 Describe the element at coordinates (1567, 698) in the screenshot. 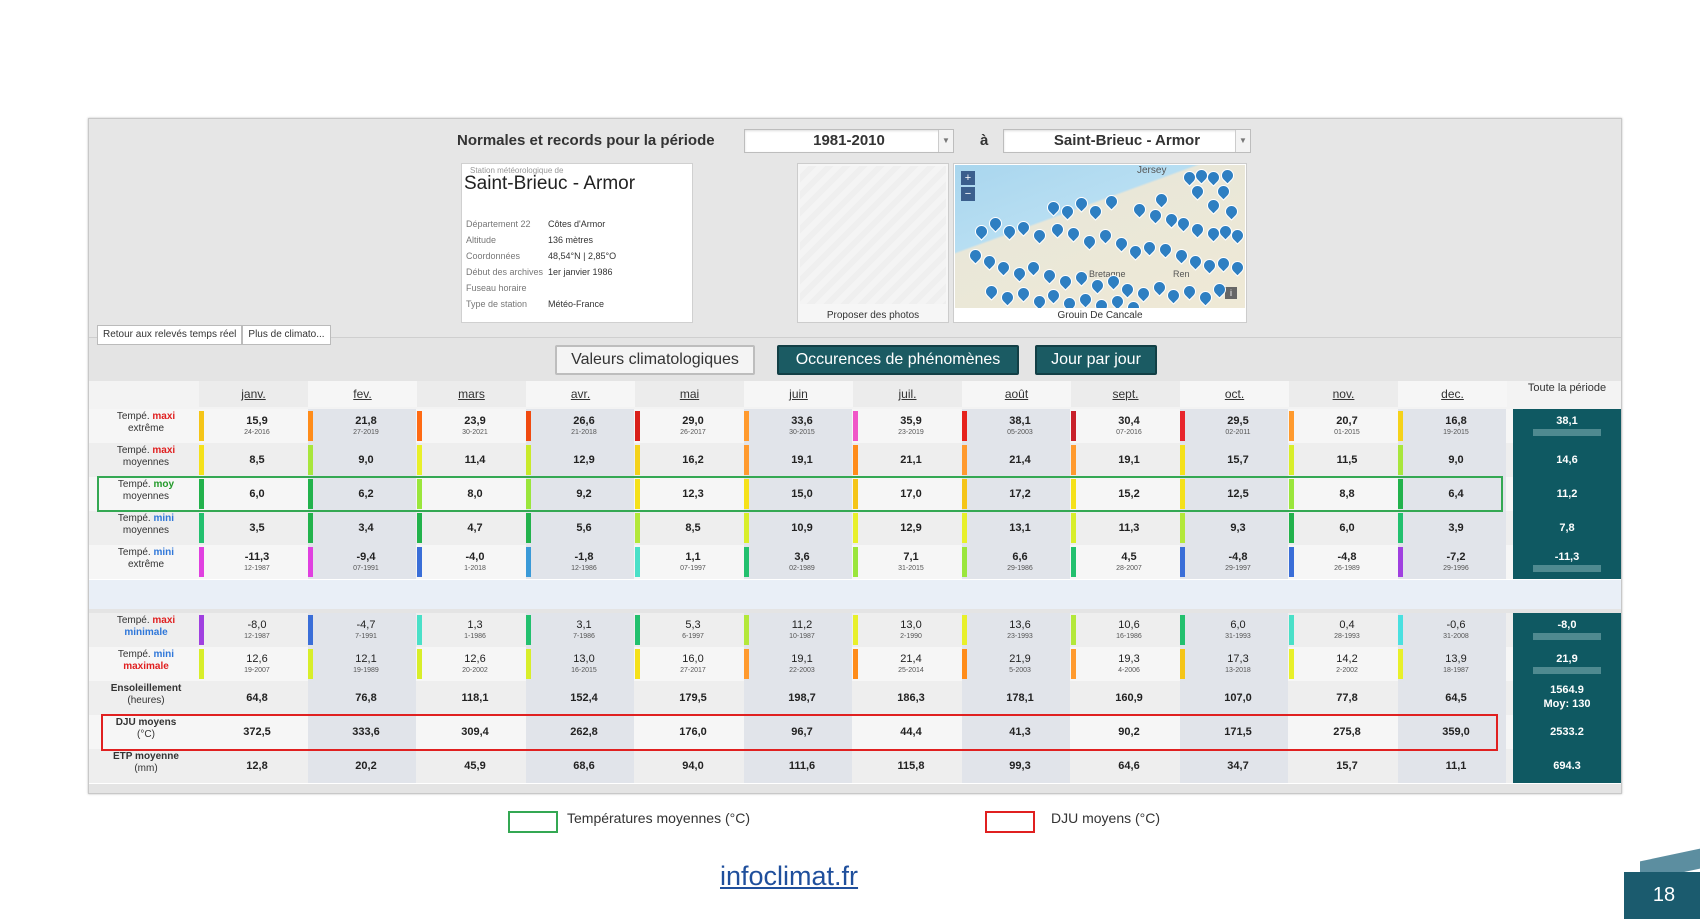

I see `total-cell: 1564.9 Moy: 130` at that location.